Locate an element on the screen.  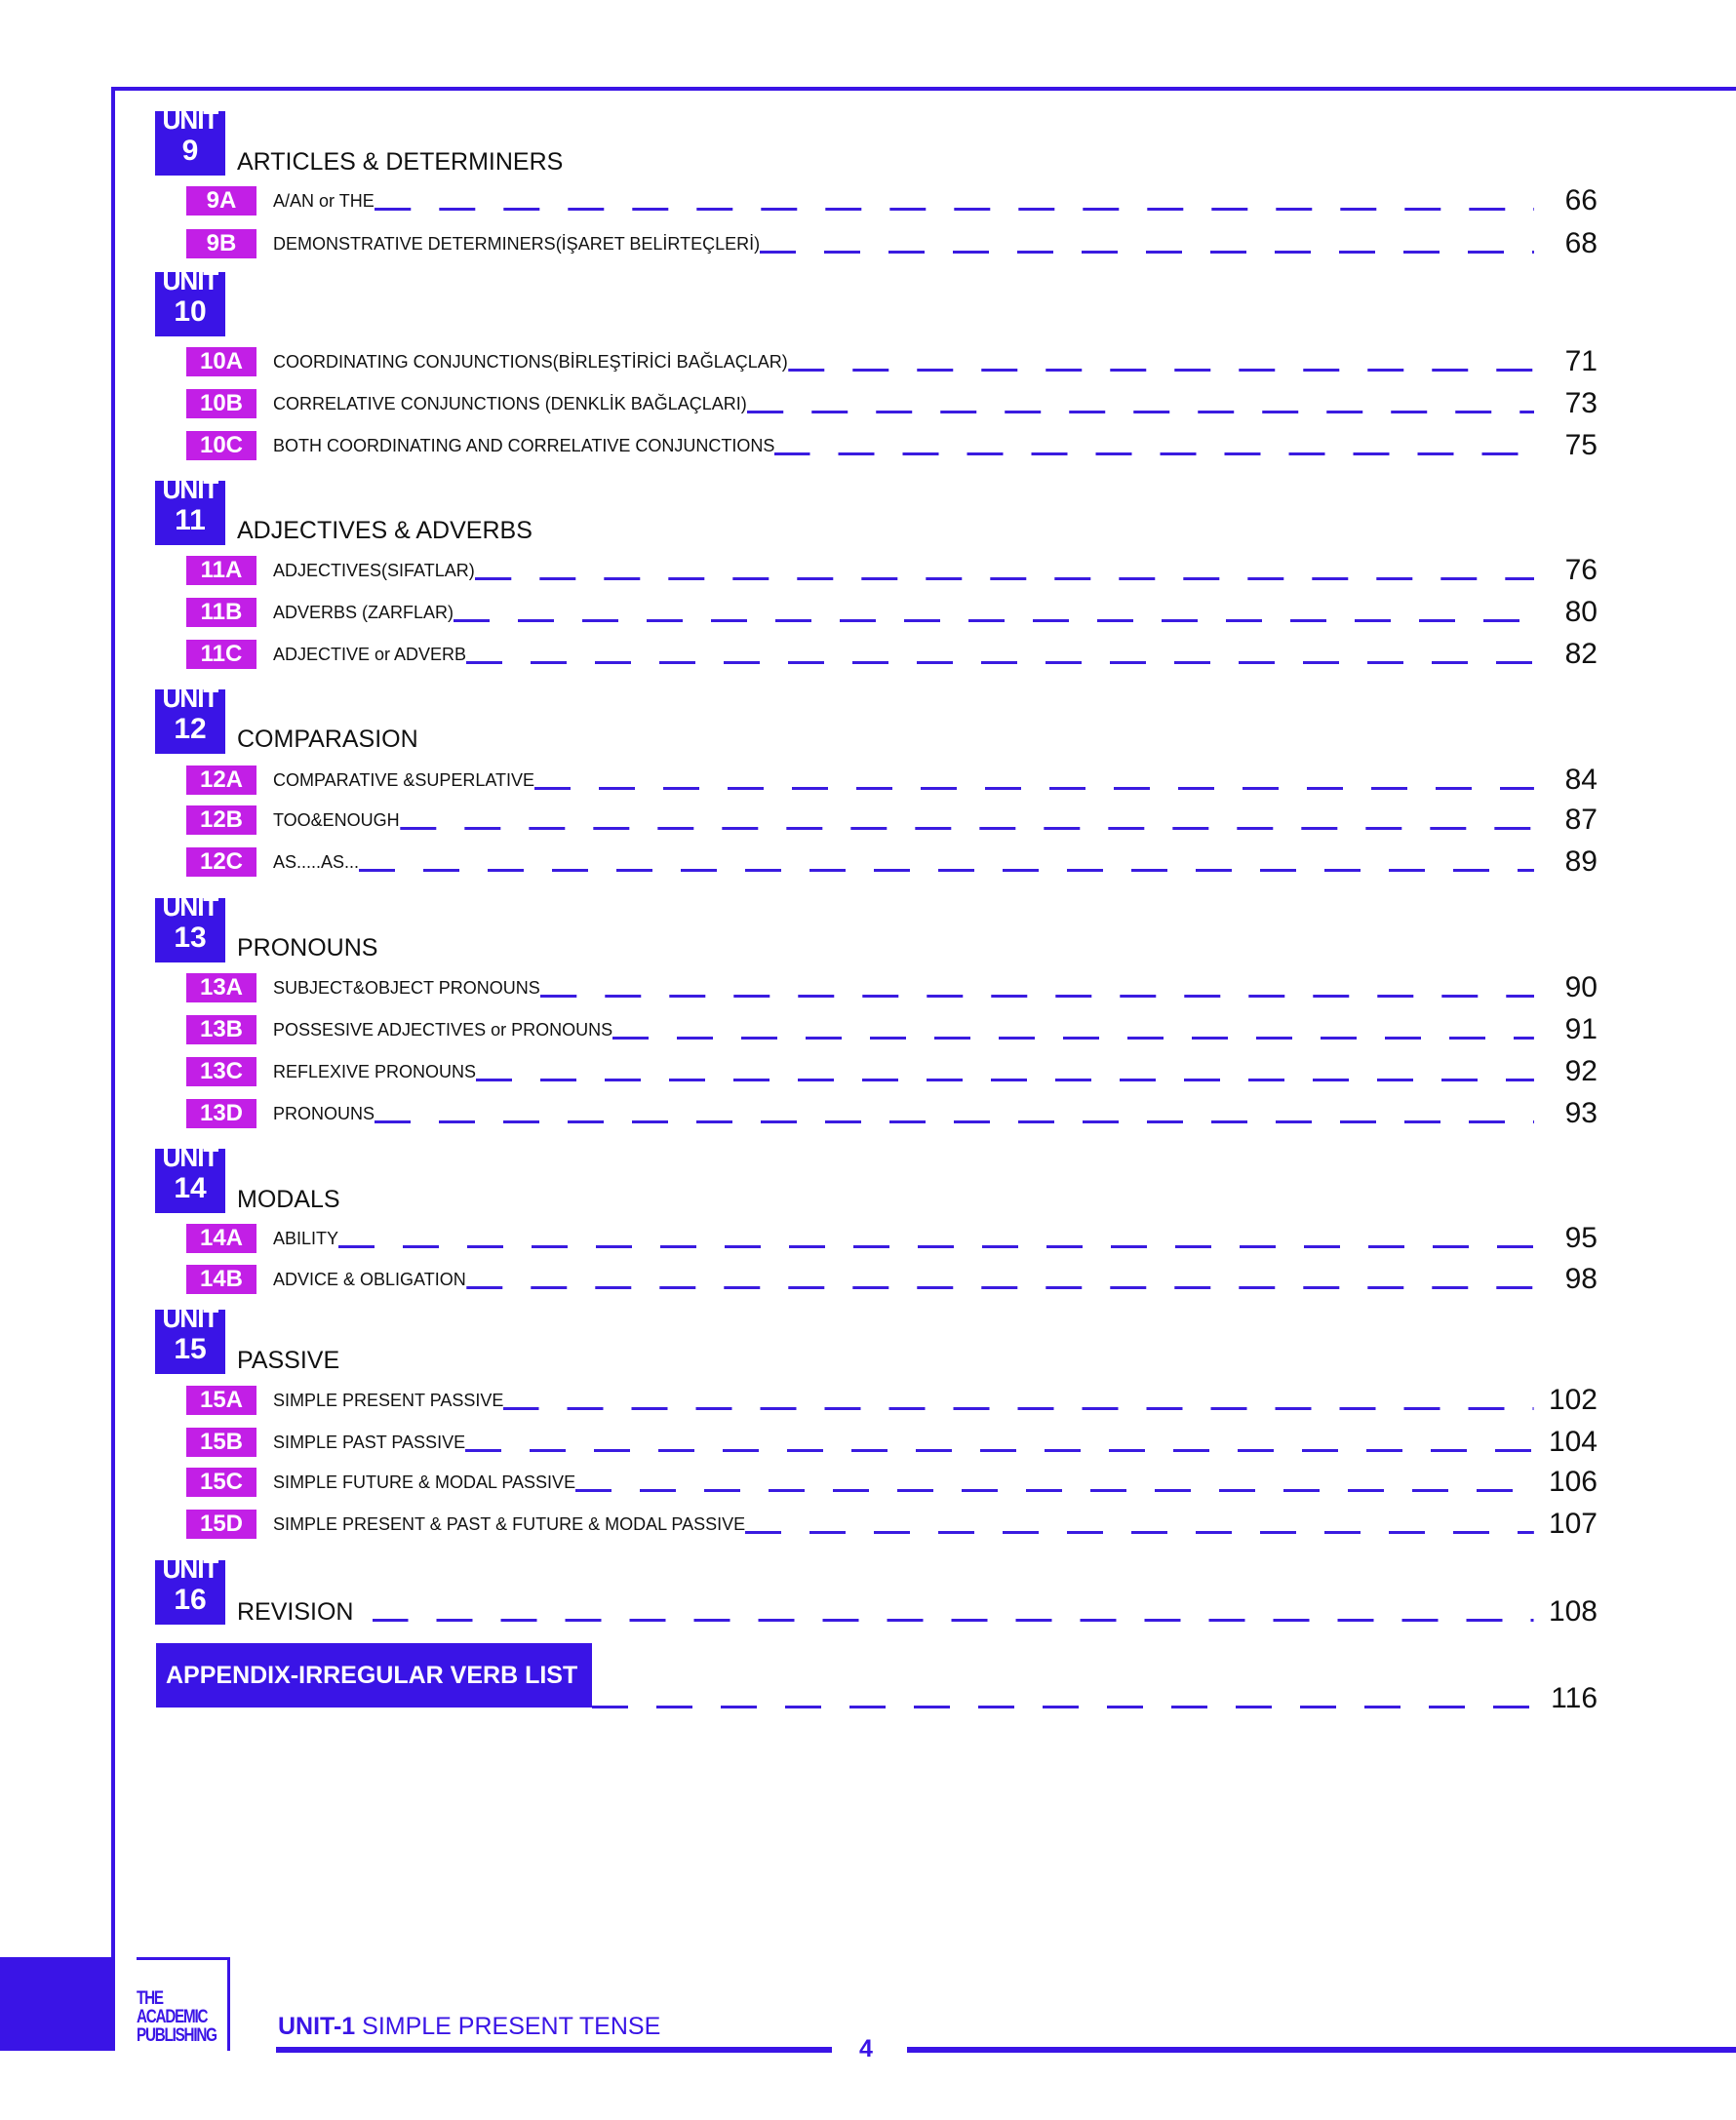
page-number: 108 is located at coordinates (1573, 1611).